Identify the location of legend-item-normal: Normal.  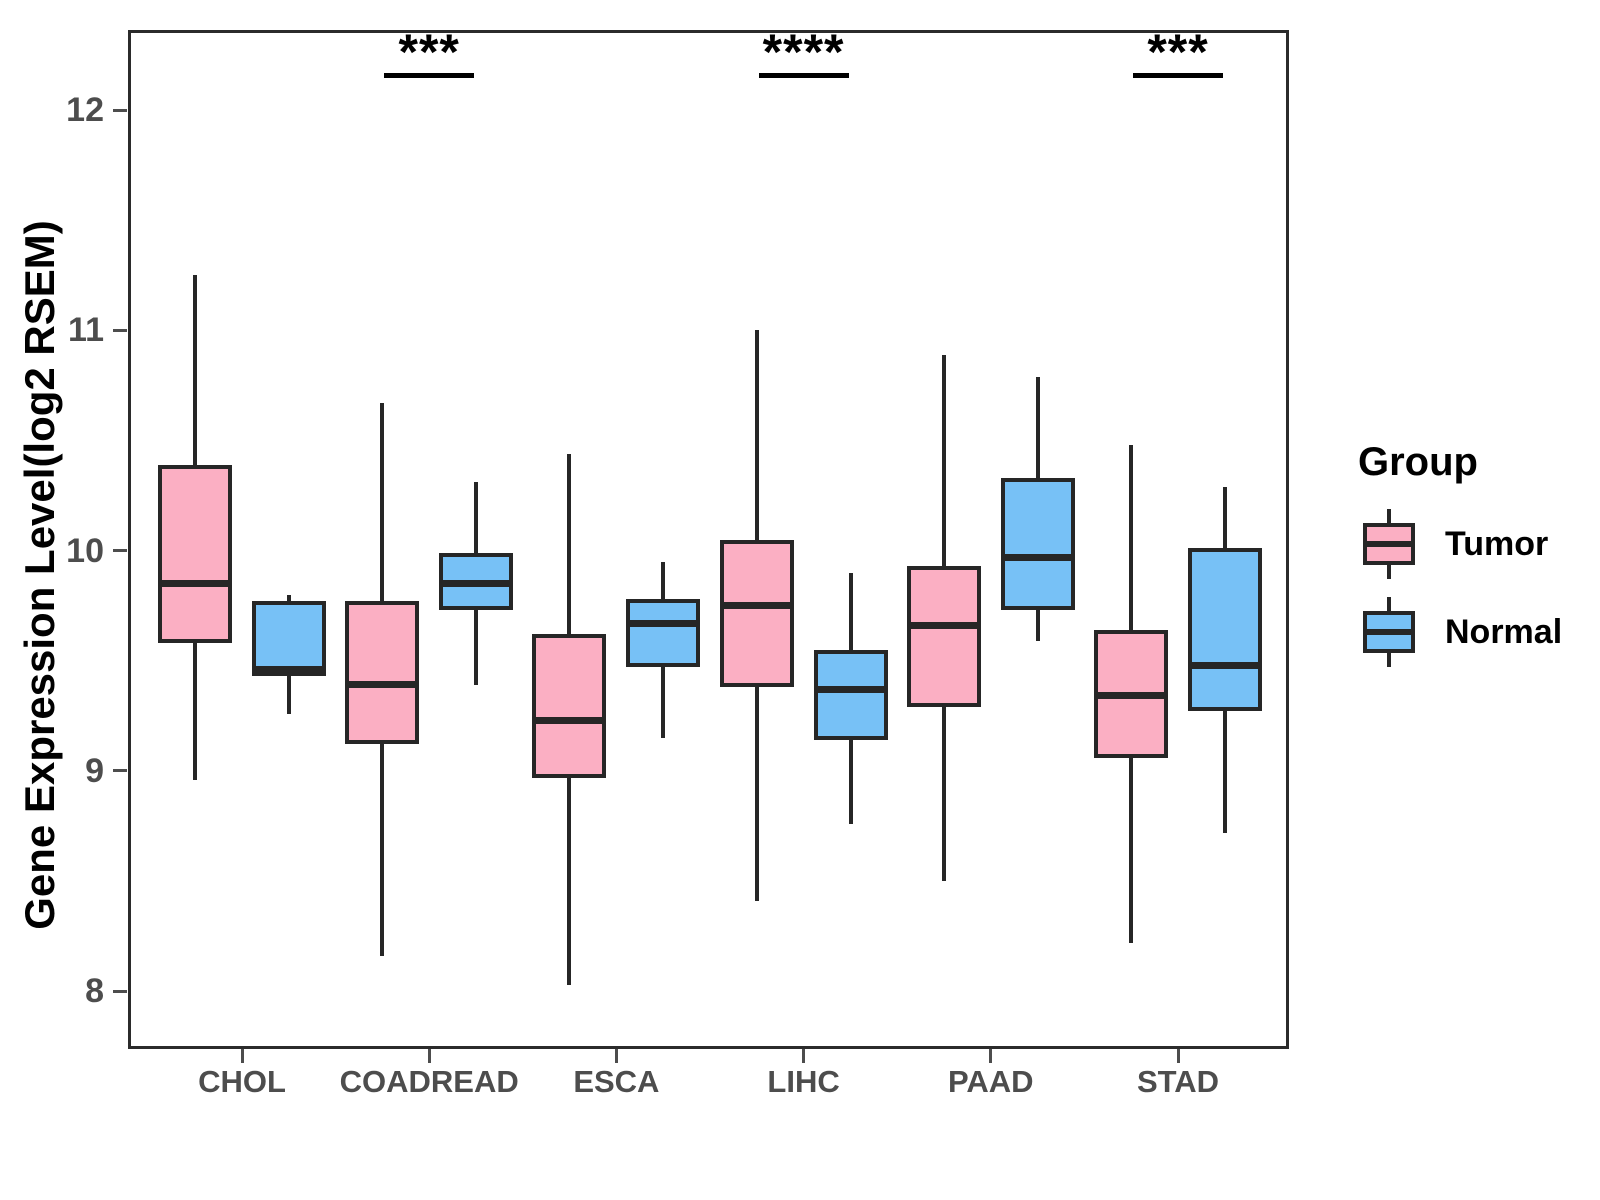
(1460, 632).